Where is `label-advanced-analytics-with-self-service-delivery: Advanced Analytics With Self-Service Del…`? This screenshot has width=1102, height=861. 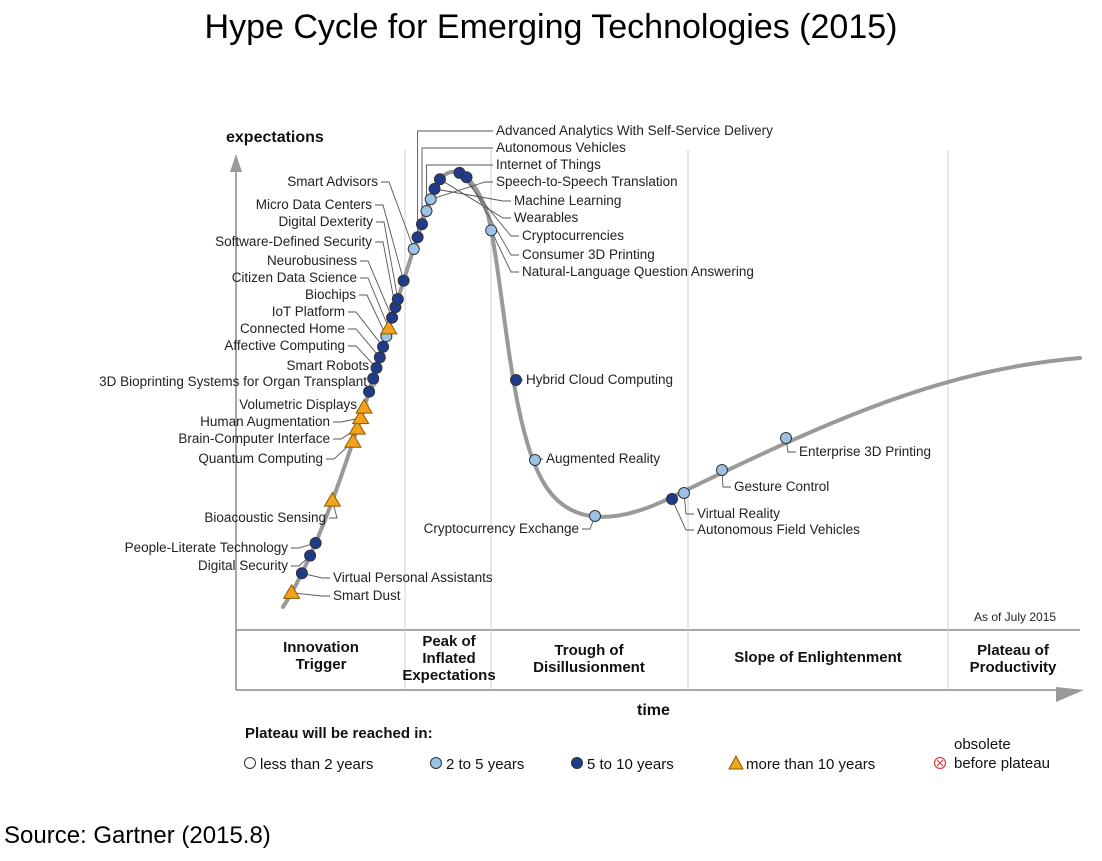 label-advanced-analytics-with-self-service-delivery: Advanced Analytics With Self-Service Del… is located at coordinates (634, 130).